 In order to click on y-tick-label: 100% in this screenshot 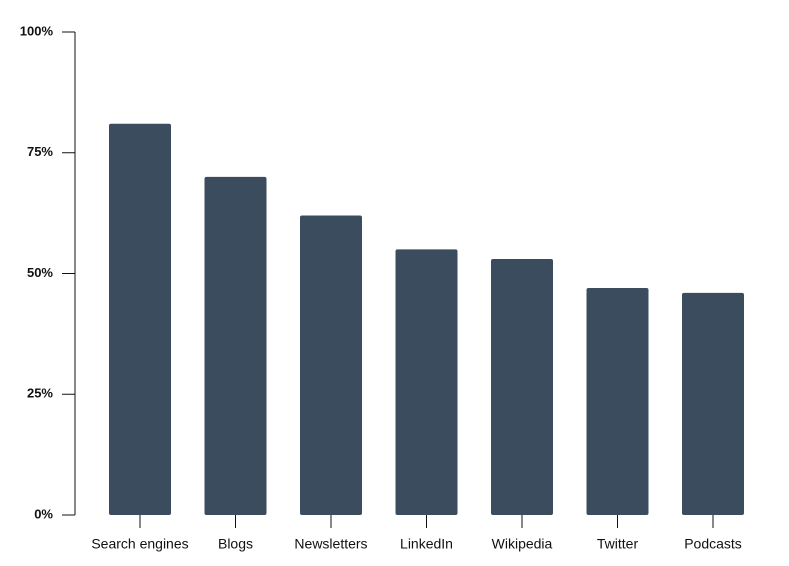, I will do `click(37, 30)`.